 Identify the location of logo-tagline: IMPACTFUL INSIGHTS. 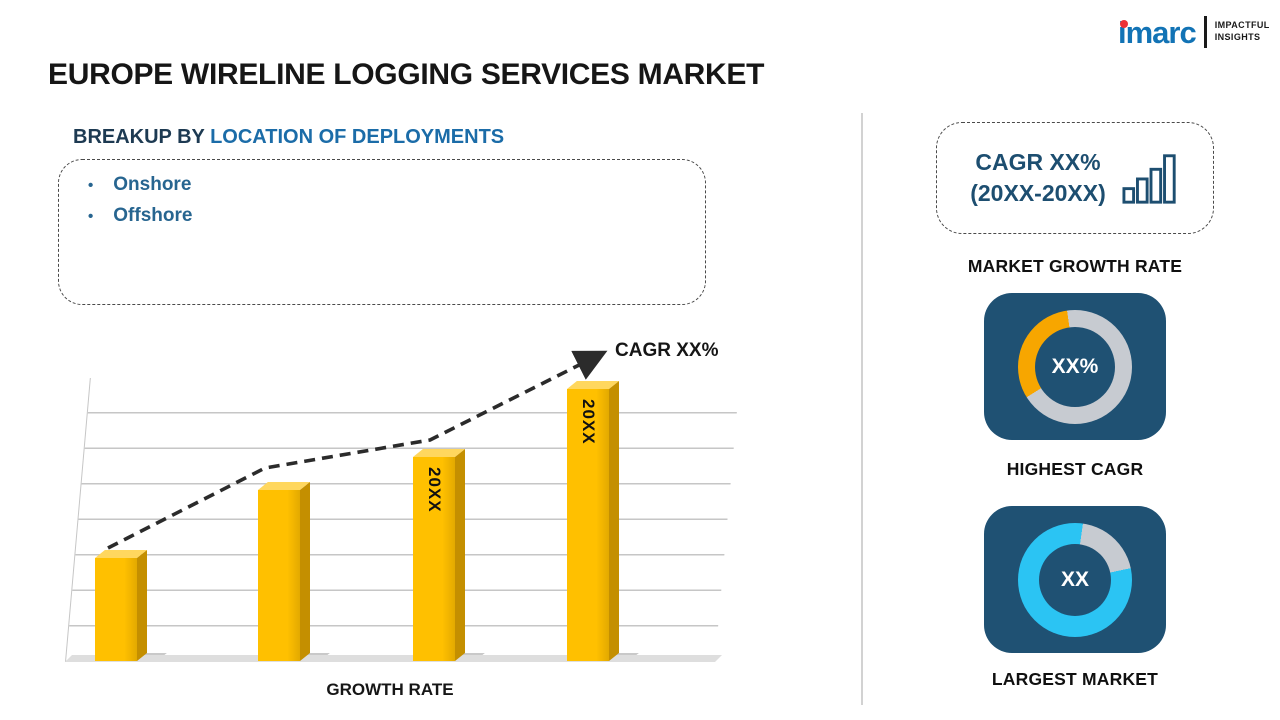
(1242, 31).